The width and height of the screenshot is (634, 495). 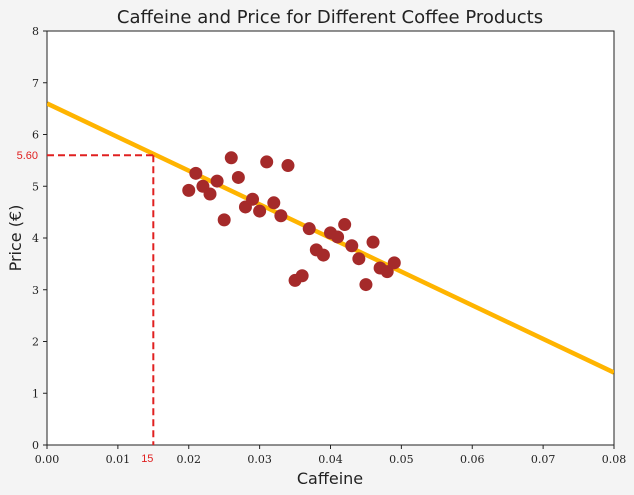 What do you see at coordinates (330, 478) in the screenshot?
I see `x-axis-label: Caffeine` at bounding box center [330, 478].